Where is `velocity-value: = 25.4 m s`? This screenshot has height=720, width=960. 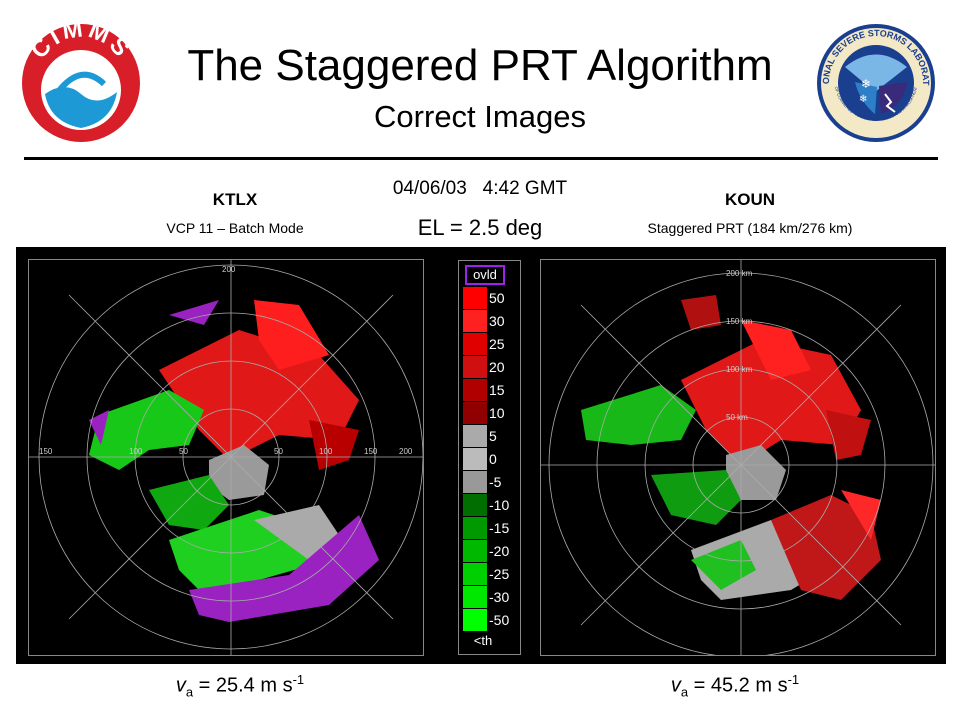
velocity-value: = 25.4 m s is located at coordinates (243, 685).